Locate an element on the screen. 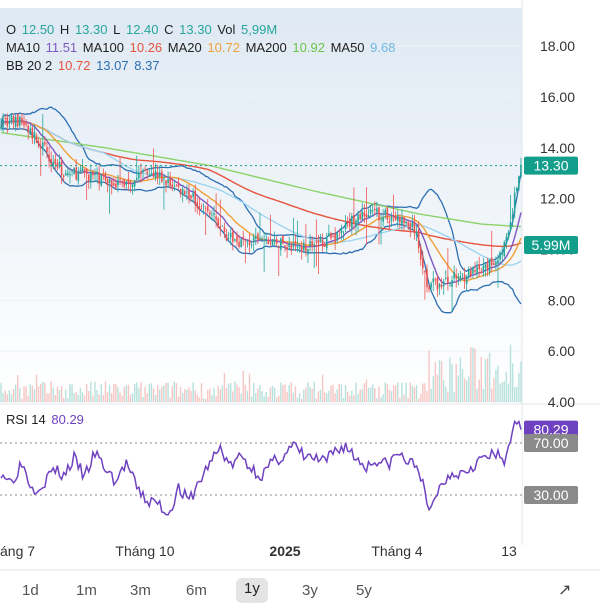 The image size is (600, 603). bb-middle-value: 13.07 is located at coordinates (112, 65).